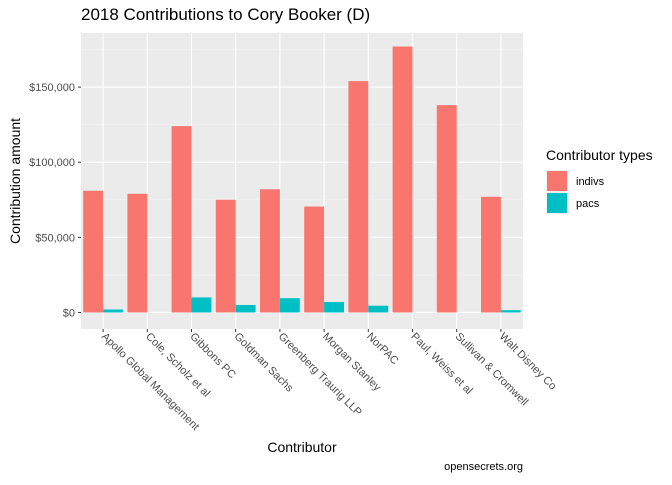 This screenshot has width=672, height=485. Describe the element at coordinates (55, 238) in the screenshot. I see `y-tick-label: $50,000` at that location.